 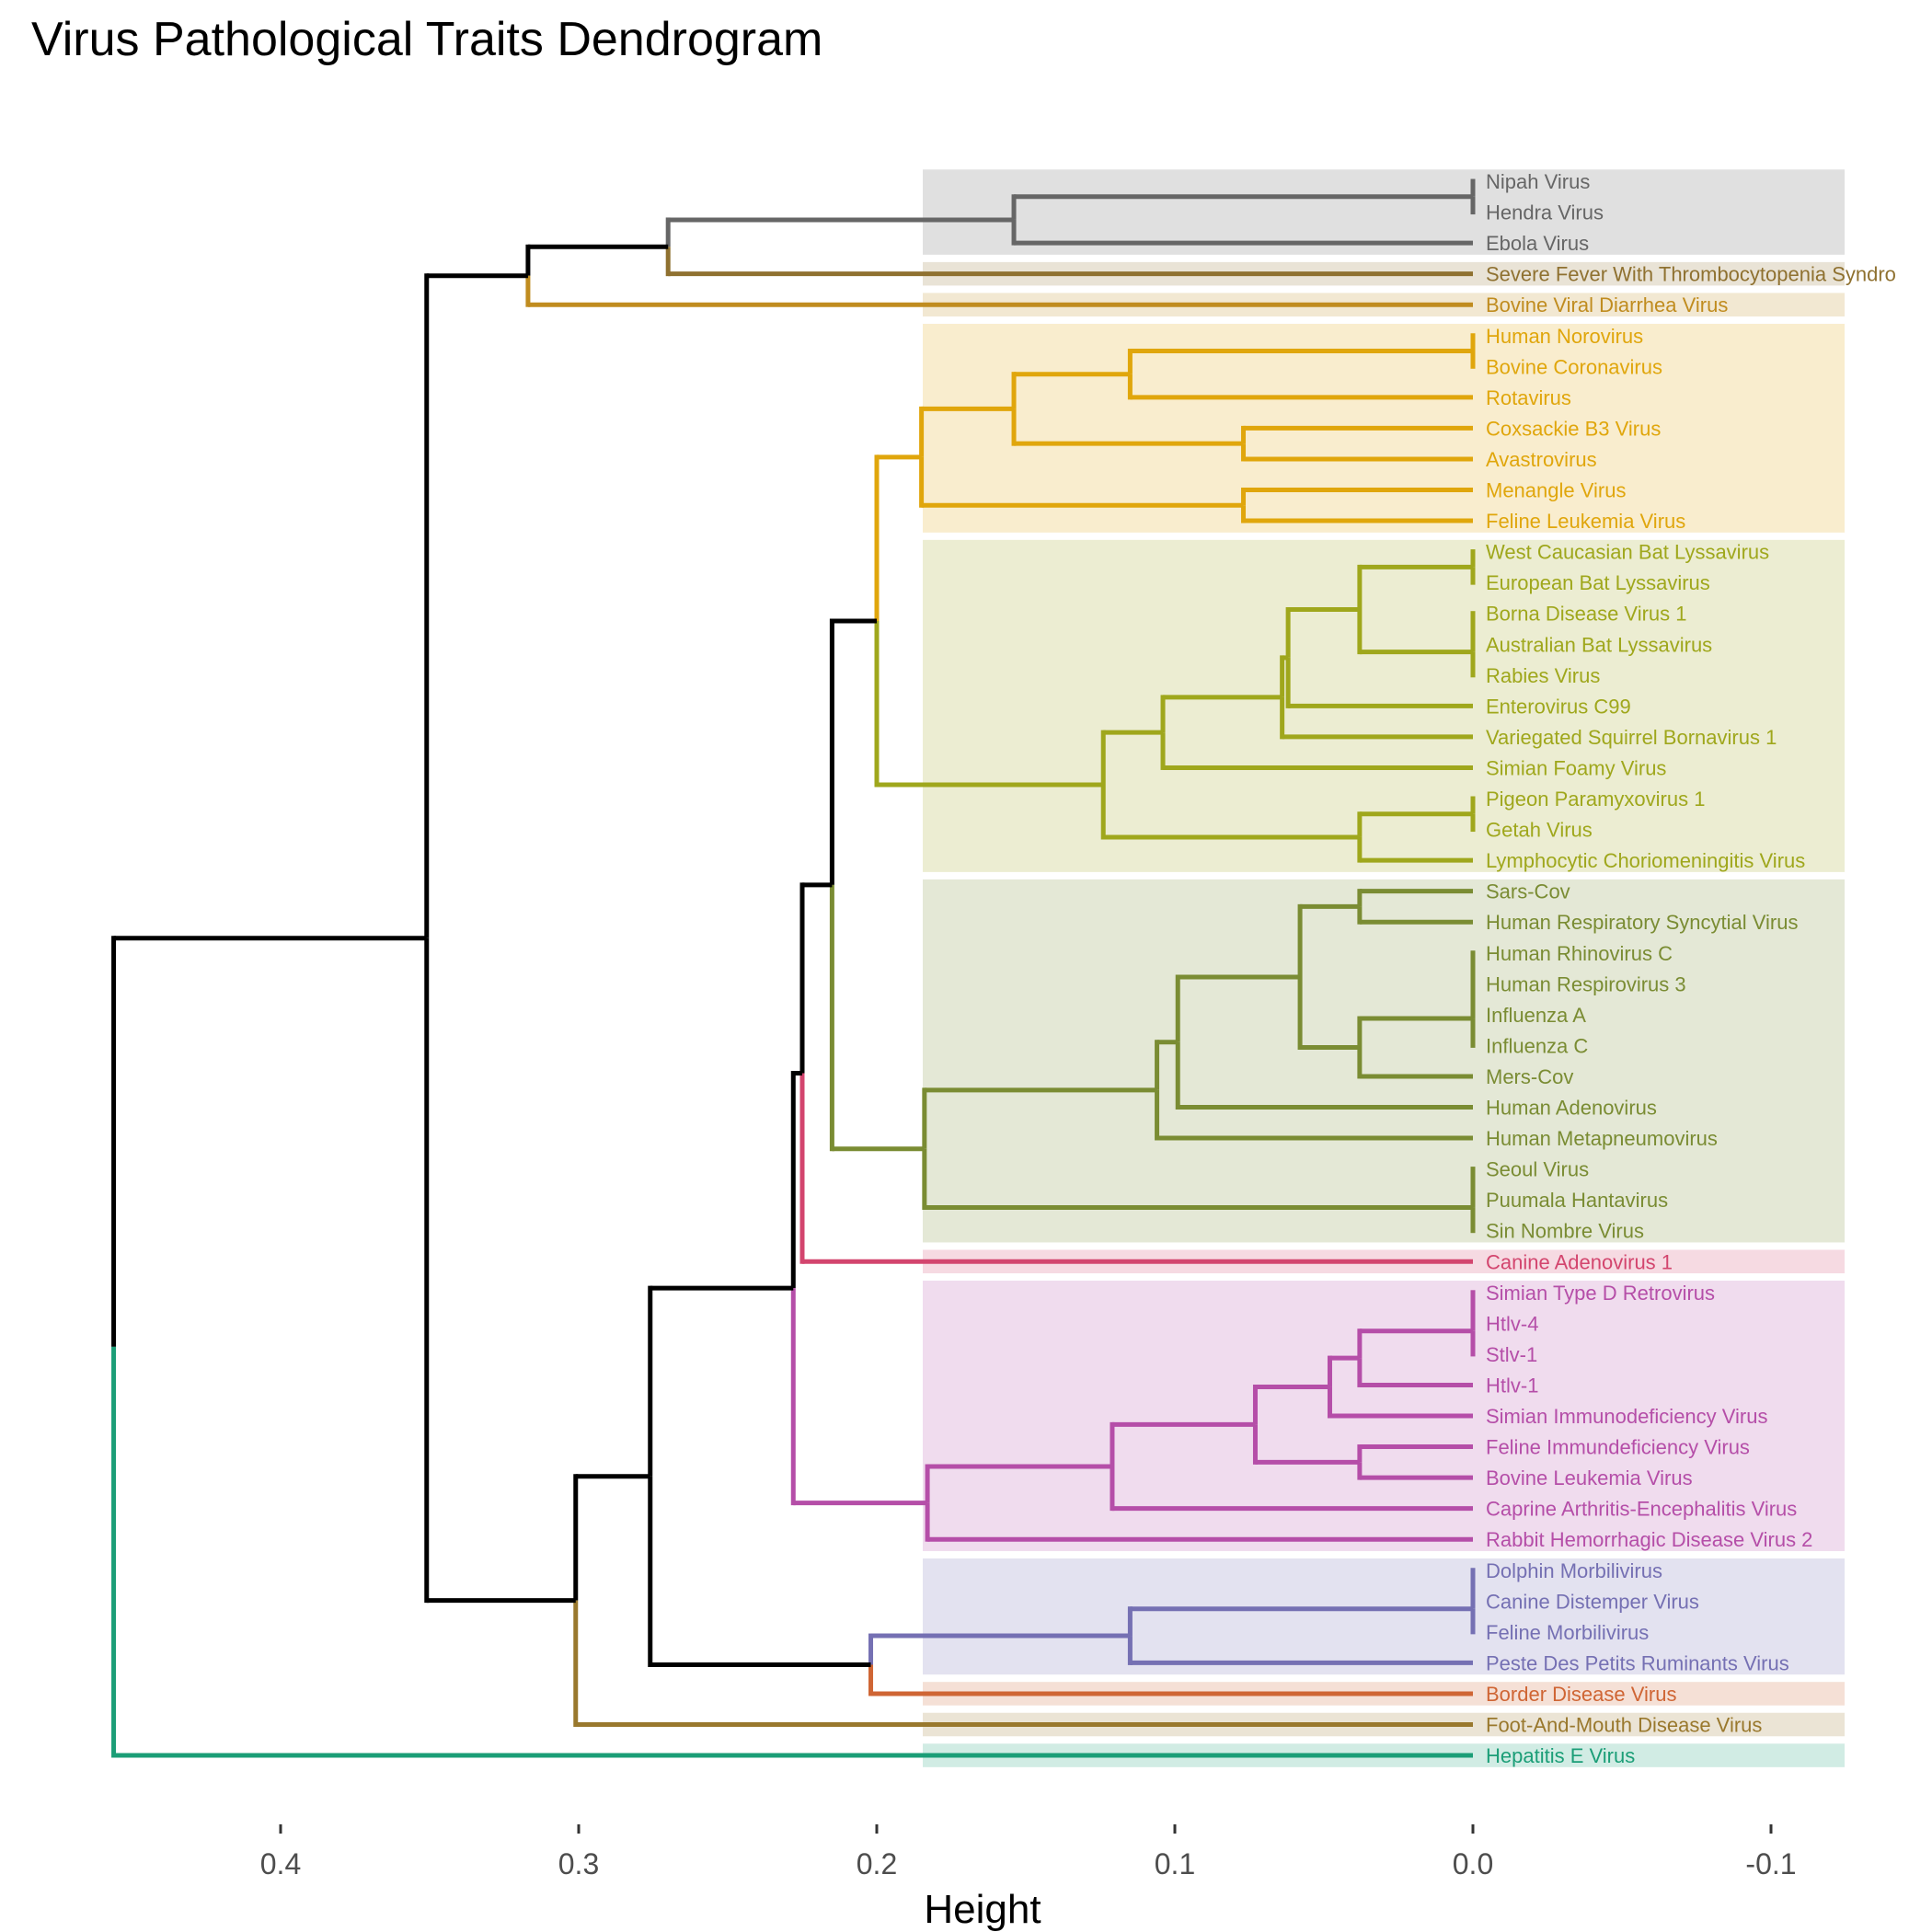 What do you see at coordinates (1175, 1863) in the screenshot?
I see `x-tick-label: 0.1` at bounding box center [1175, 1863].